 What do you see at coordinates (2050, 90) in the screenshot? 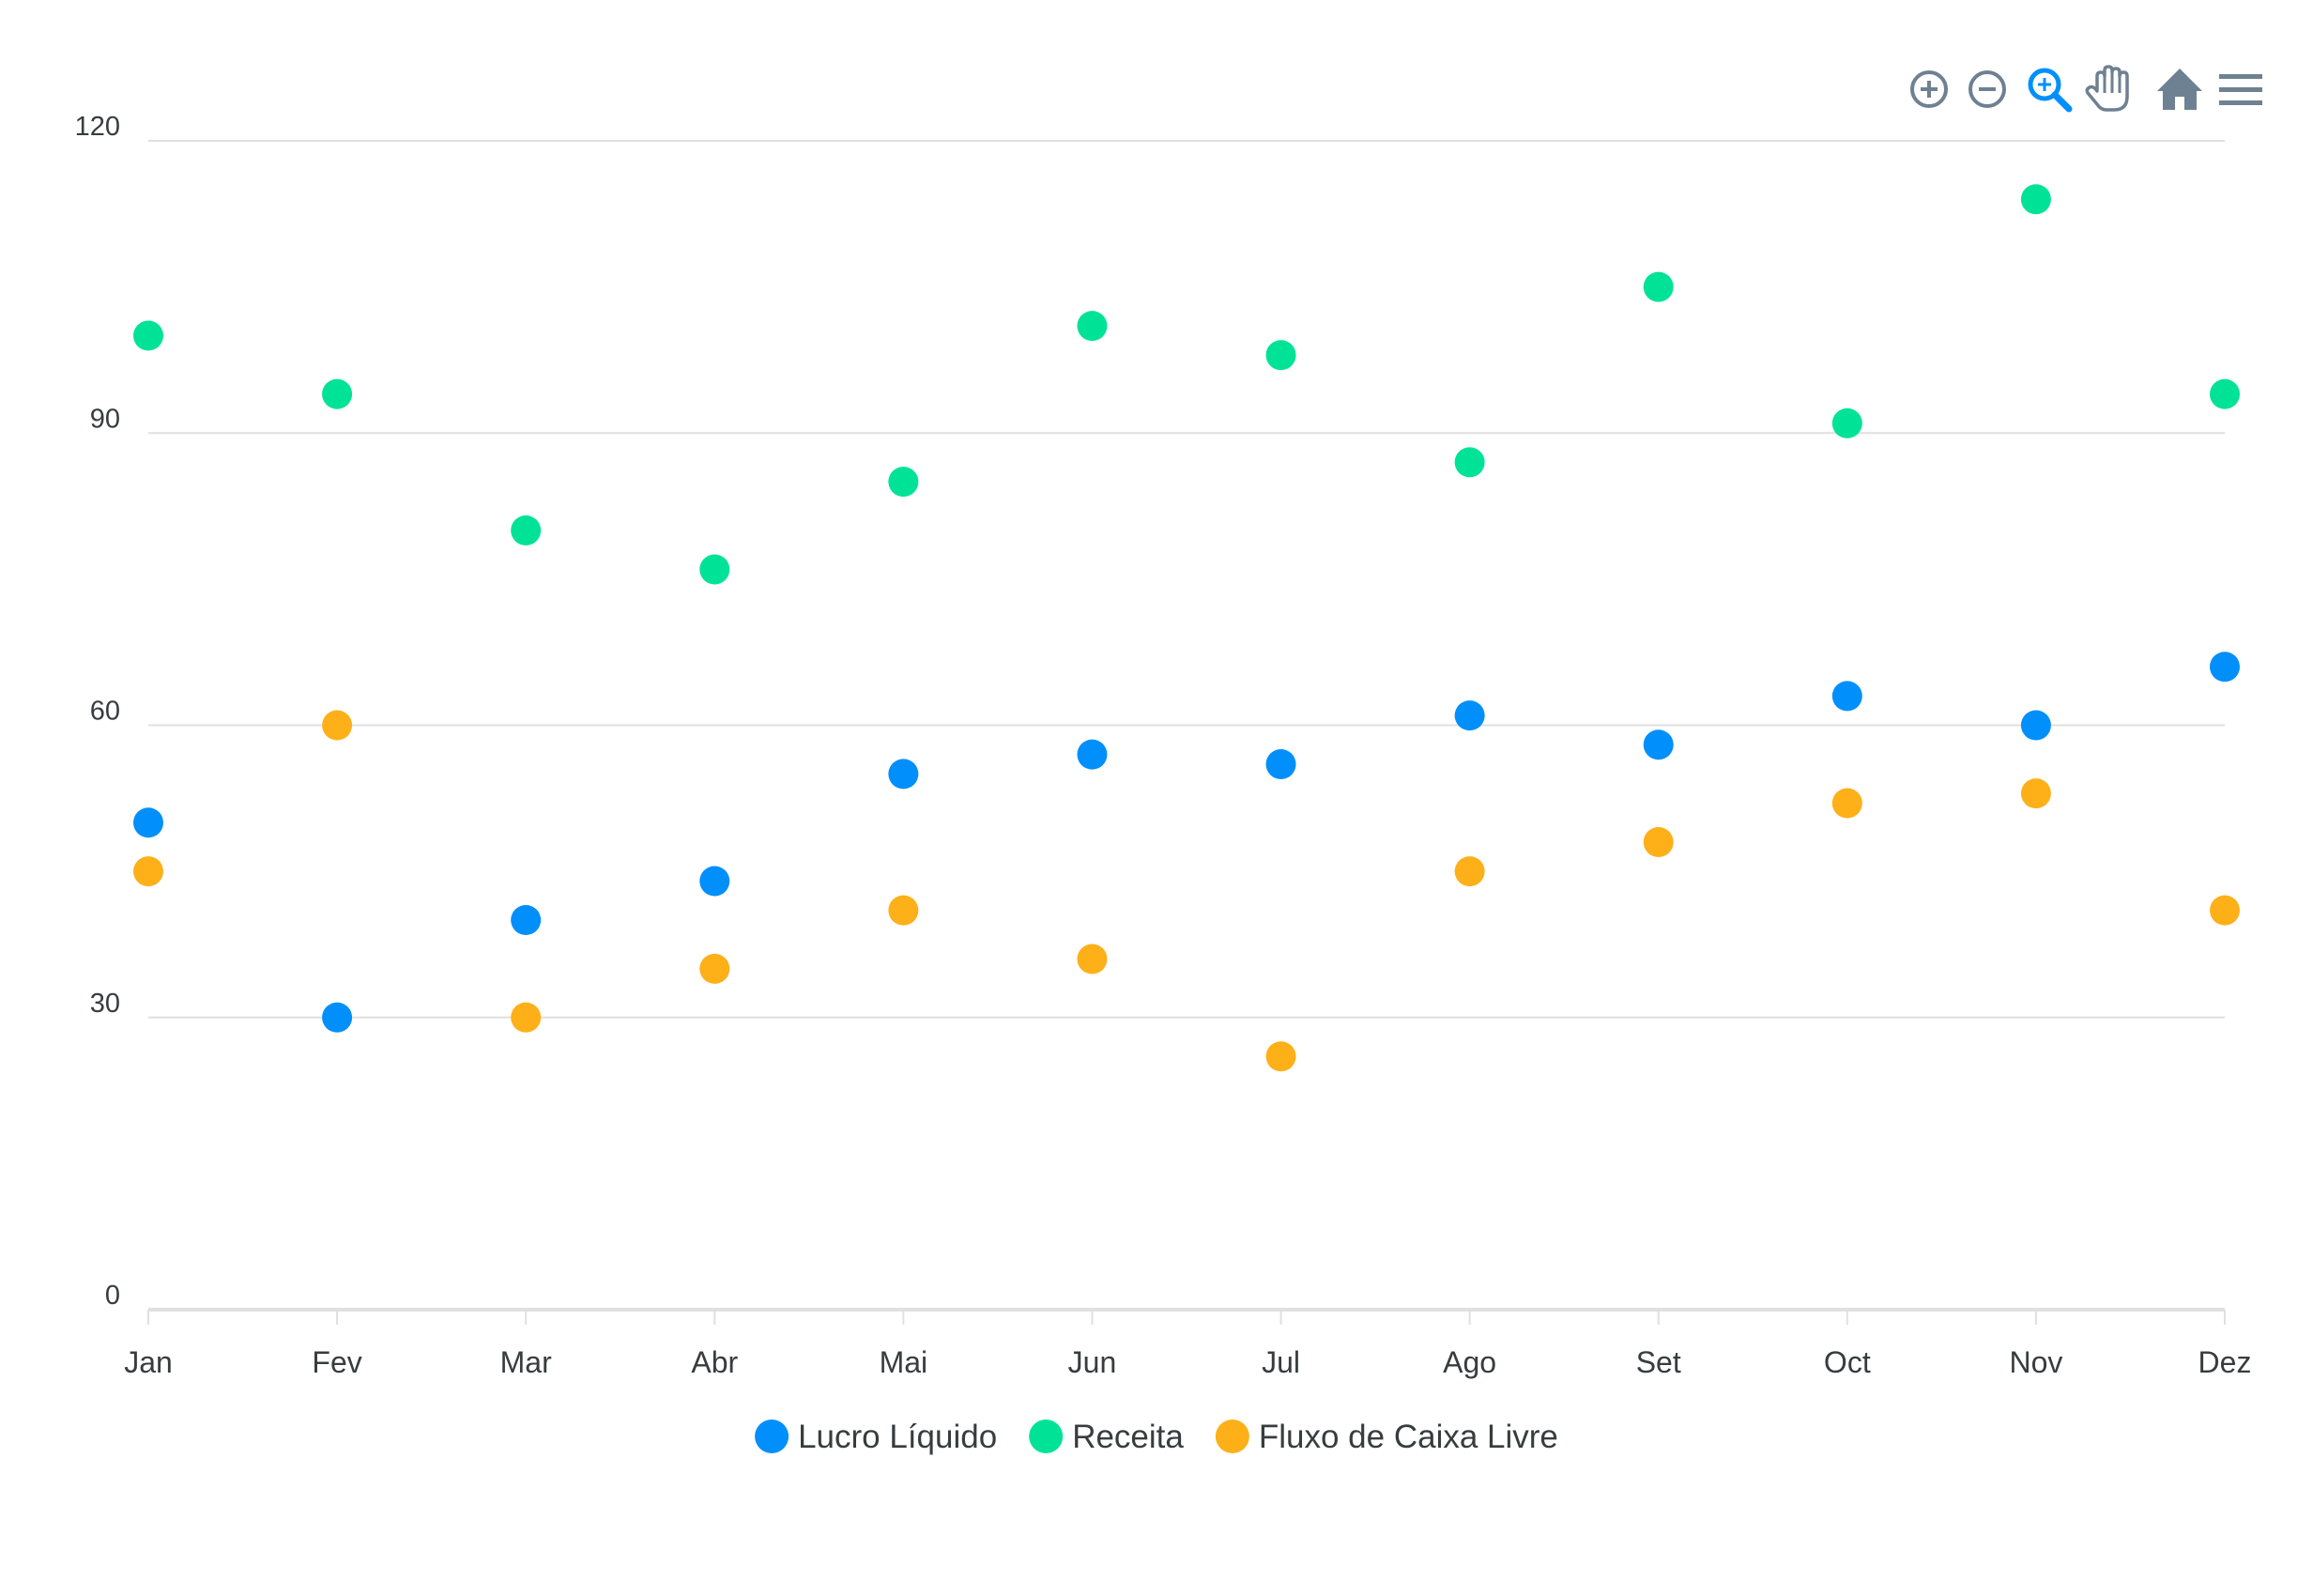
I see `selection-zoom-icon` at bounding box center [2050, 90].